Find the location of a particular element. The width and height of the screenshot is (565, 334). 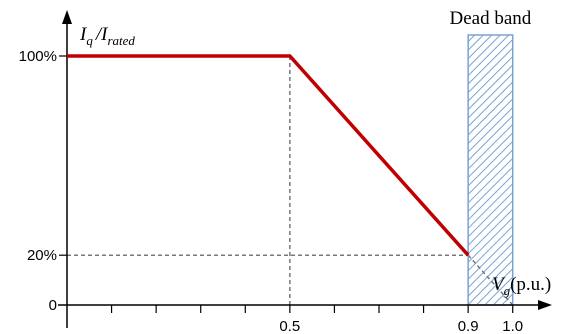

x-axis-label: Vg(p.u.) is located at coordinates (521, 286).